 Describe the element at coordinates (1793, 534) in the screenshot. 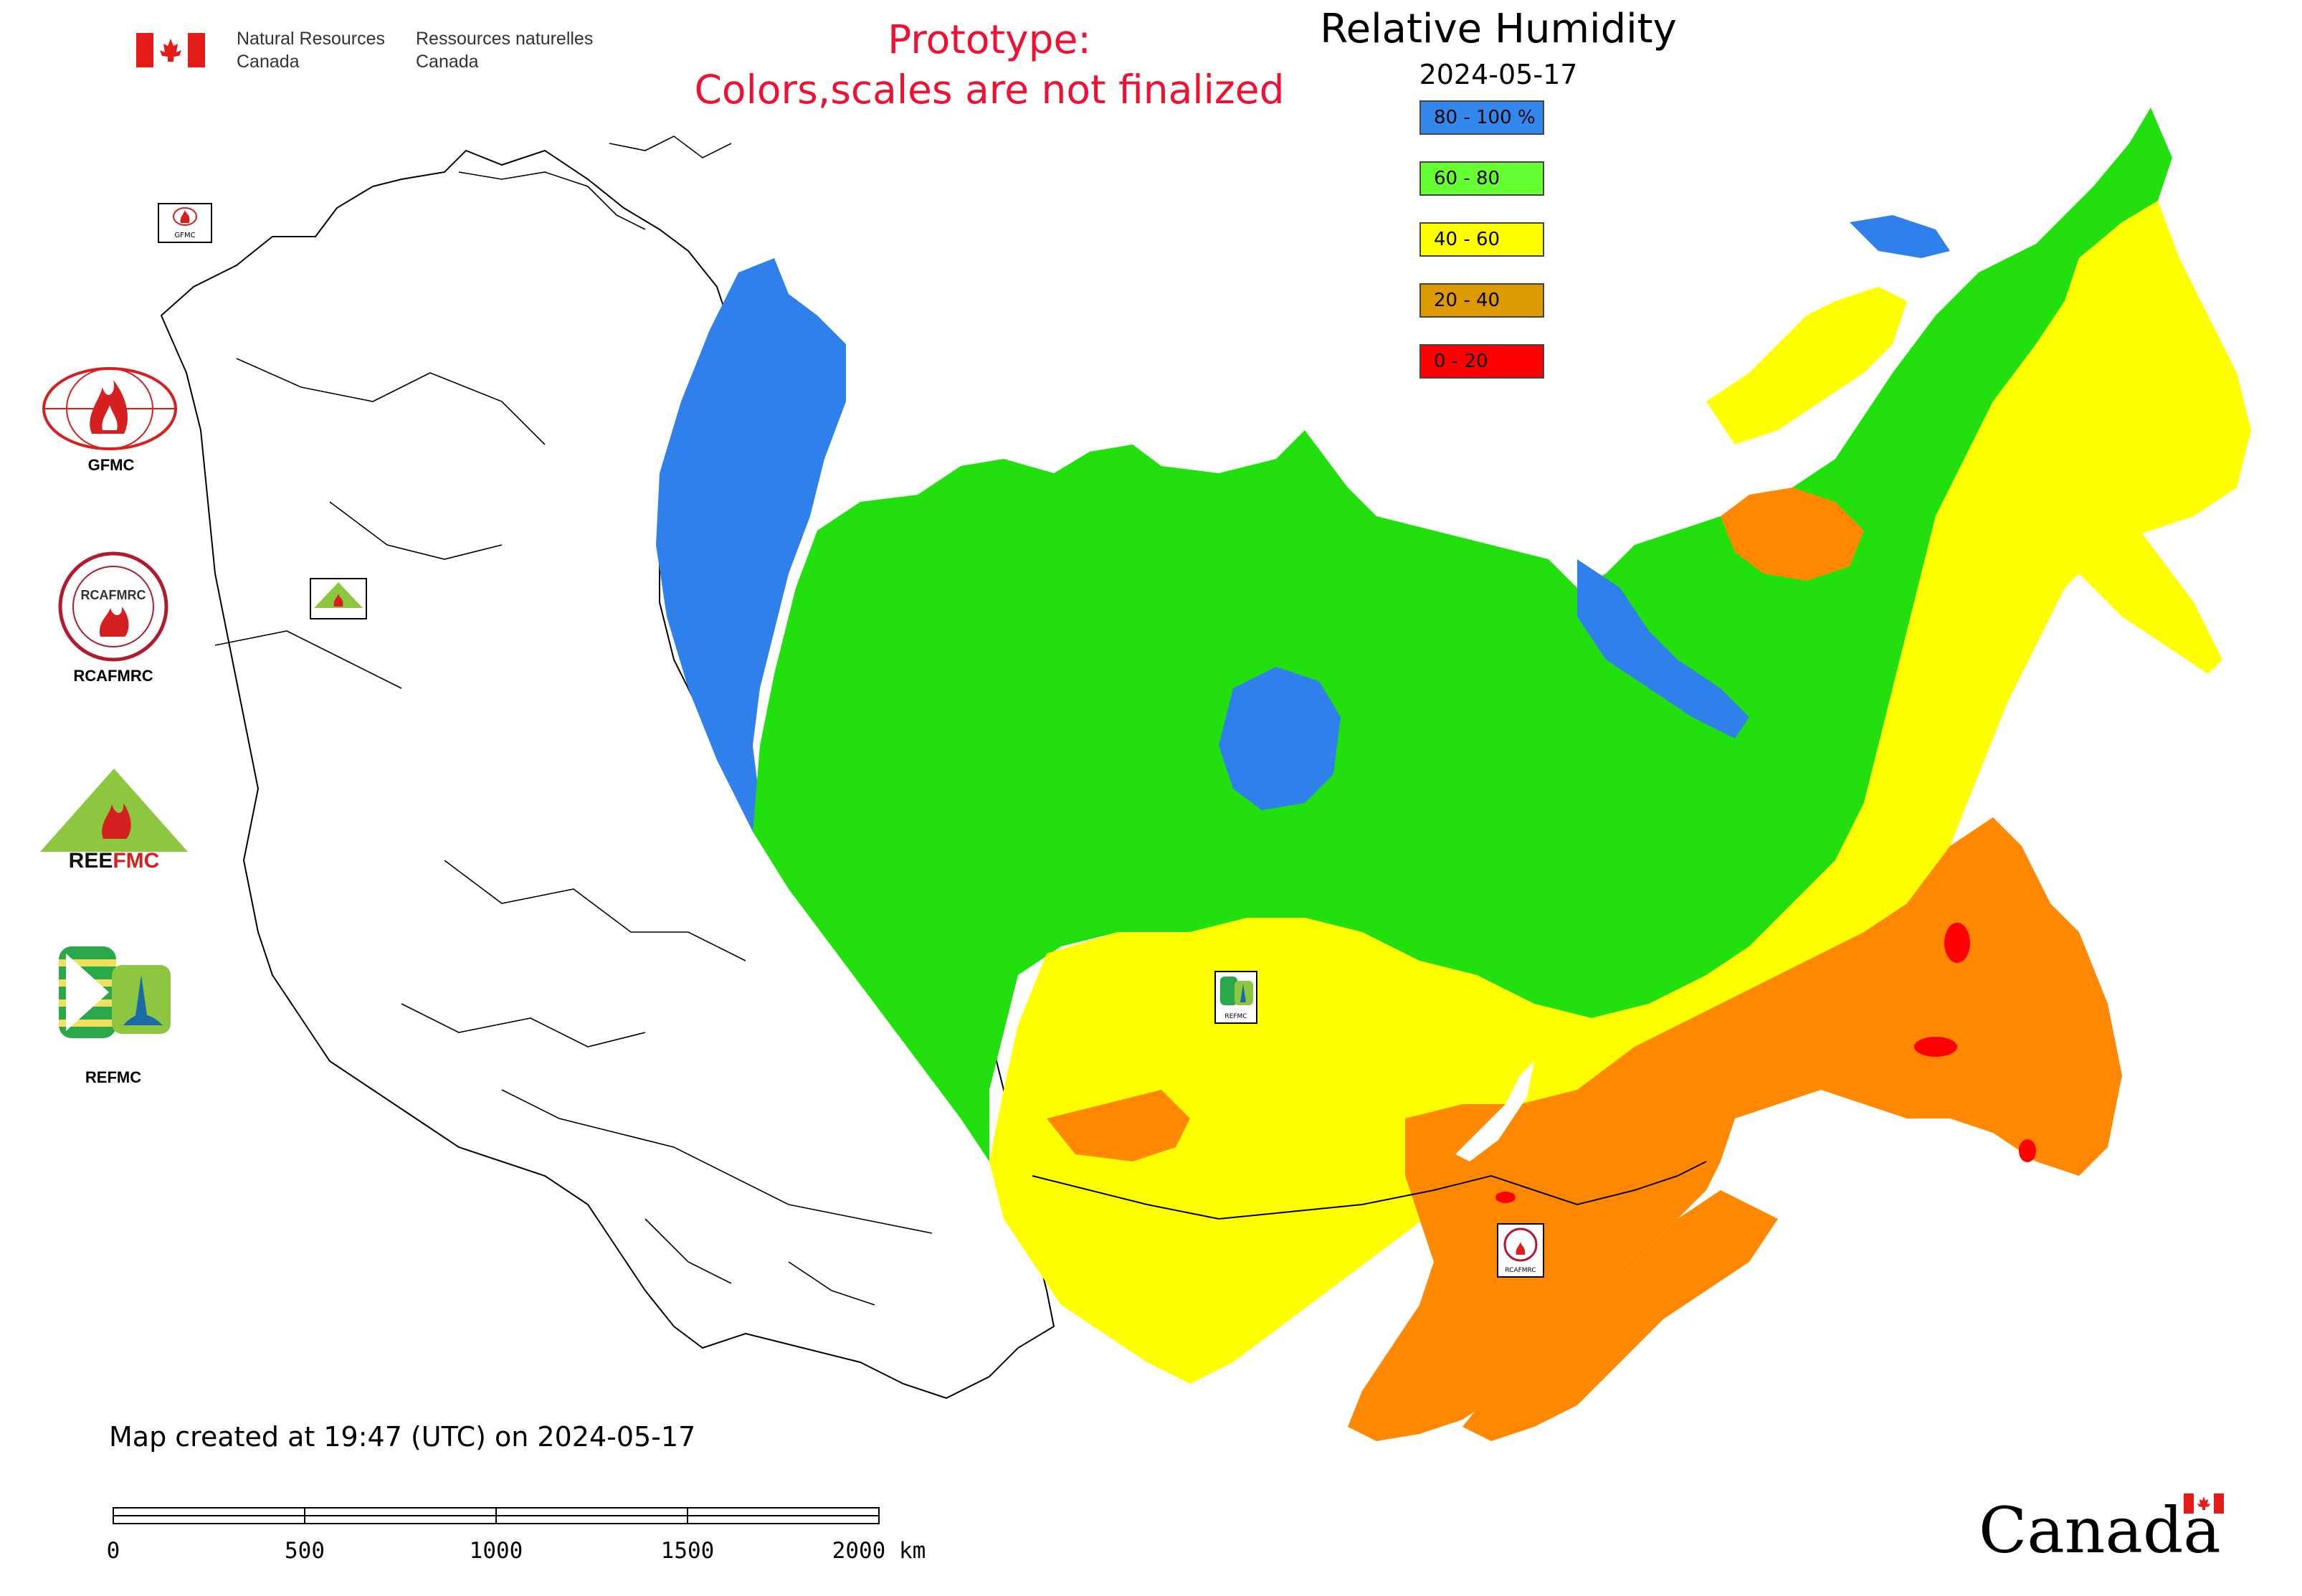

I see `humidity-zone-orange-yakutia` at that location.